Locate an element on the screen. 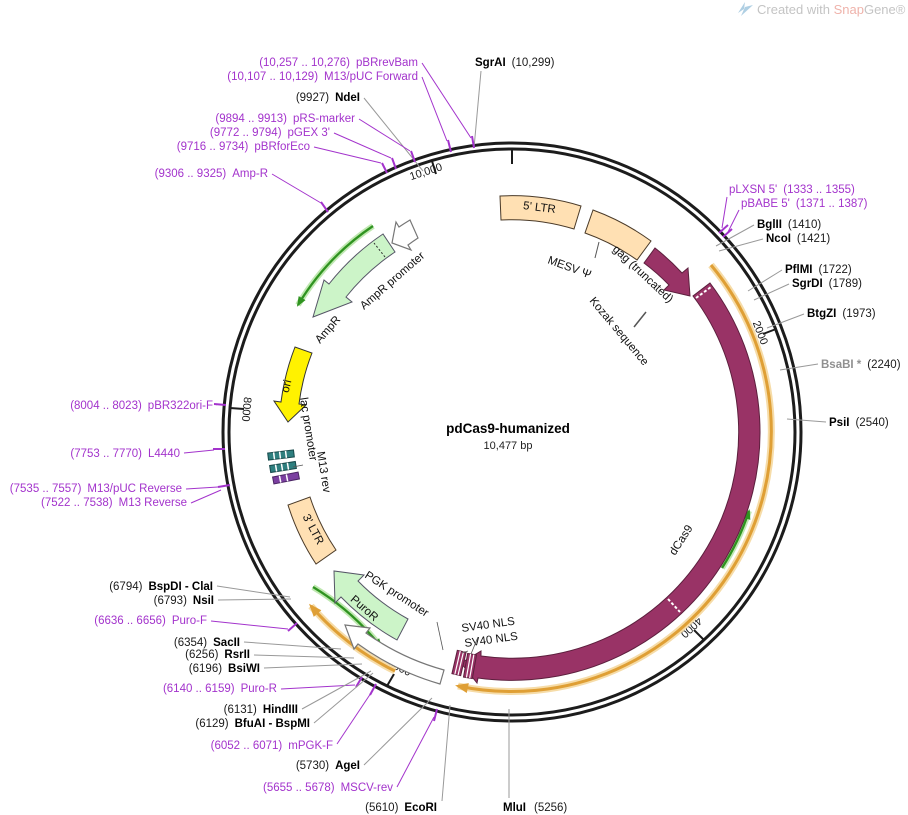 This screenshot has width=908, height=815. site-rsrii: (6256) RsrII is located at coordinates (270, 655).